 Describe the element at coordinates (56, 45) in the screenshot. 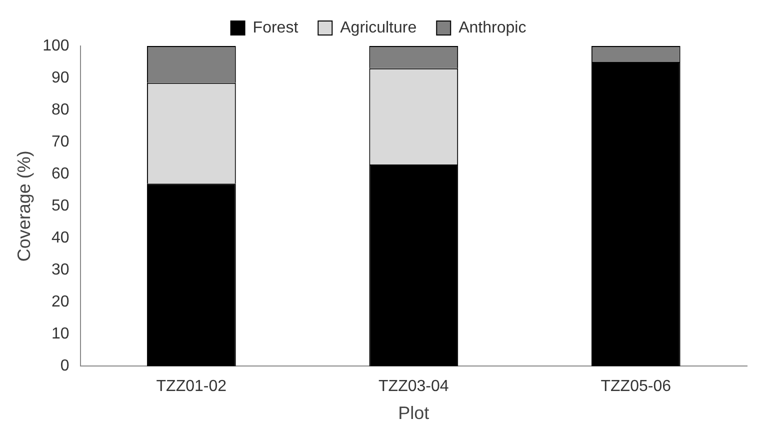

I see `y-tick-label: 100` at that location.